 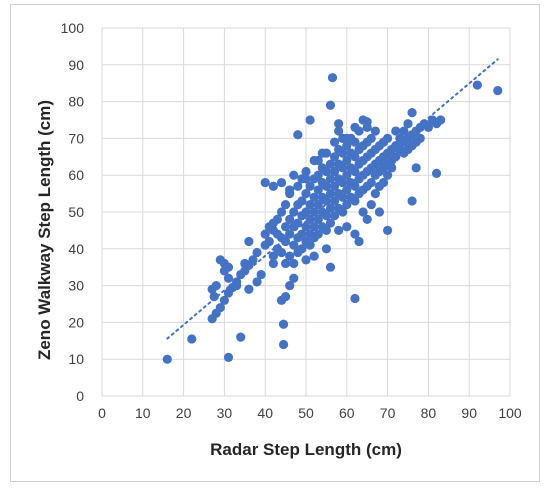 I want to click on x-tick-label: 10, so click(x=143, y=413).